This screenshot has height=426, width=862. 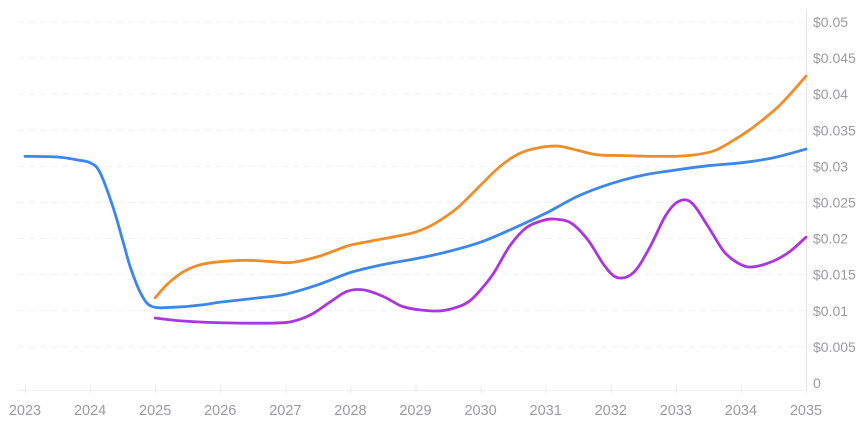 I want to click on y-axis-label-2: $0.04, so click(x=830, y=94).